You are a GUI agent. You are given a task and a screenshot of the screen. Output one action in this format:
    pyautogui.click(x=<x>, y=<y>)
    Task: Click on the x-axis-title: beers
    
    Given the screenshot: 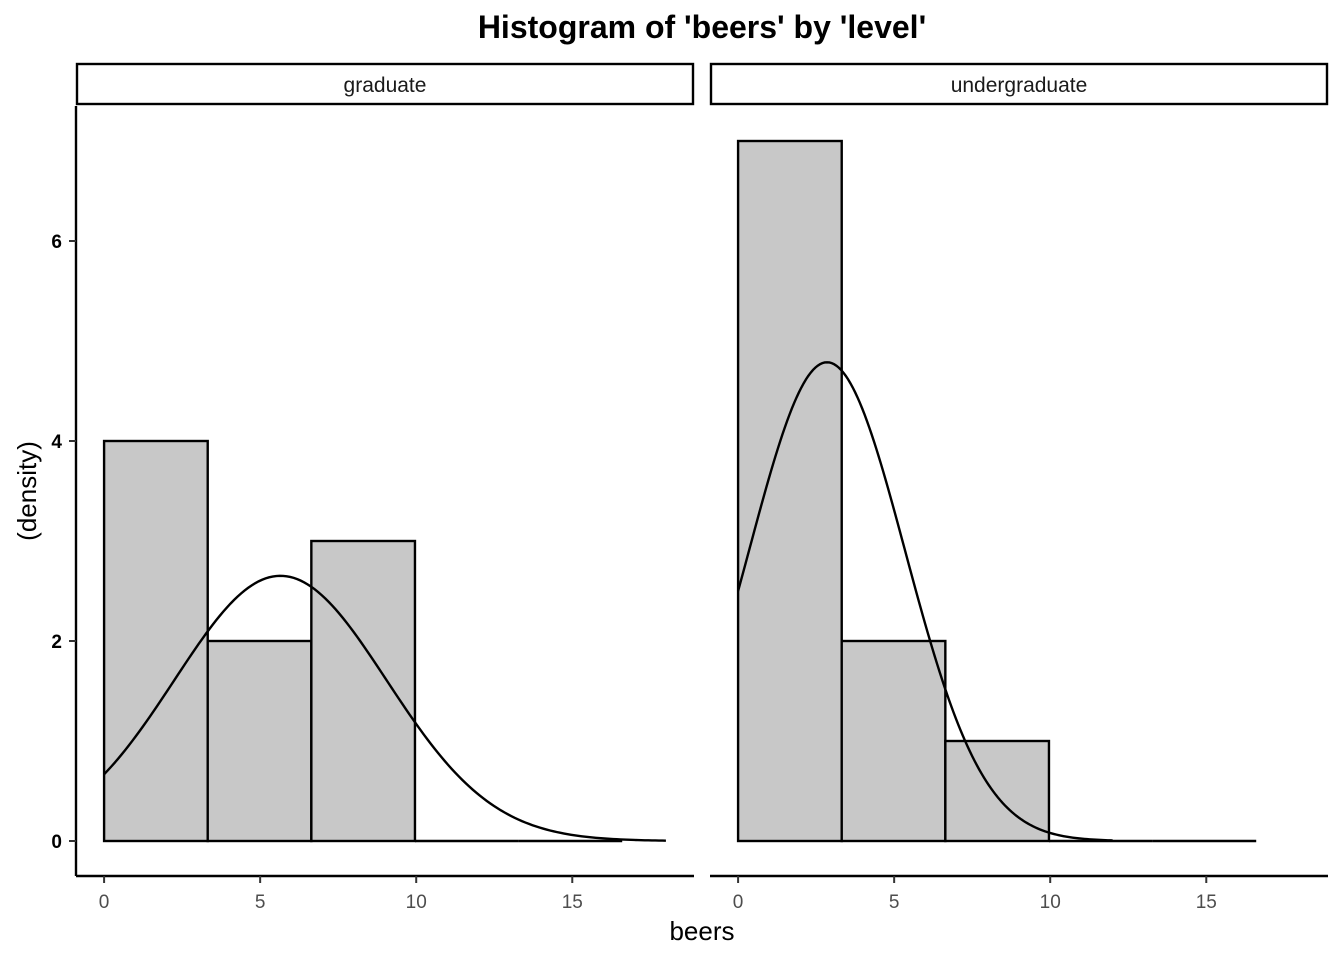 What is the action you would take?
    pyautogui.click(x=701, y=931)
    